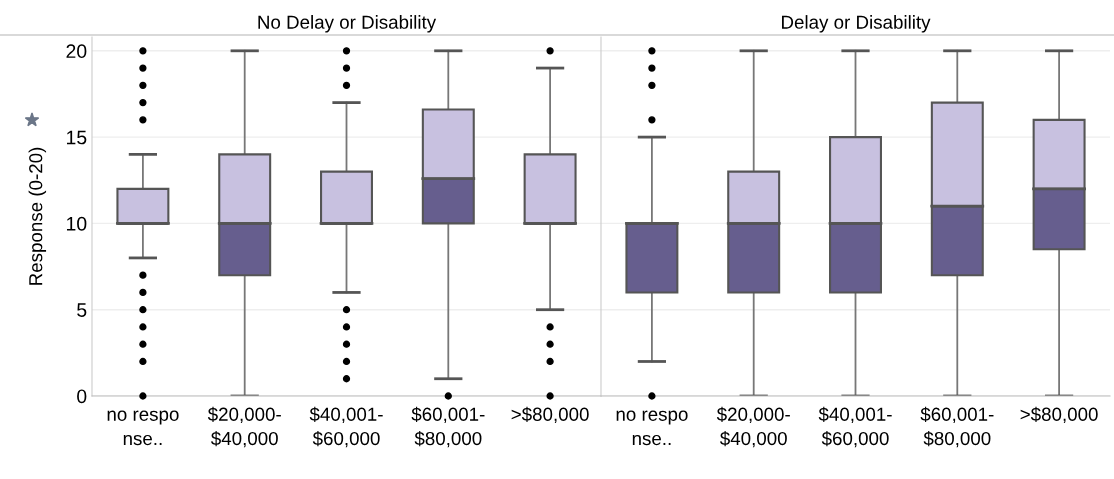 This screenshot has width=1114, height=479. What do you see at coordinates (856, 24) in the screenshot?
I see `chart-title: Delay or Disability` at bounding box center [856, 24].